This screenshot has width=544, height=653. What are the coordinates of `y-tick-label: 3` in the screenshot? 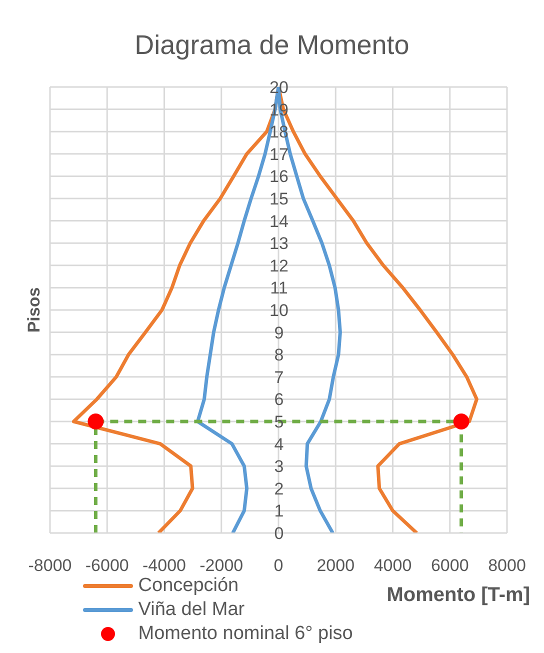 It's located at (279, 466).